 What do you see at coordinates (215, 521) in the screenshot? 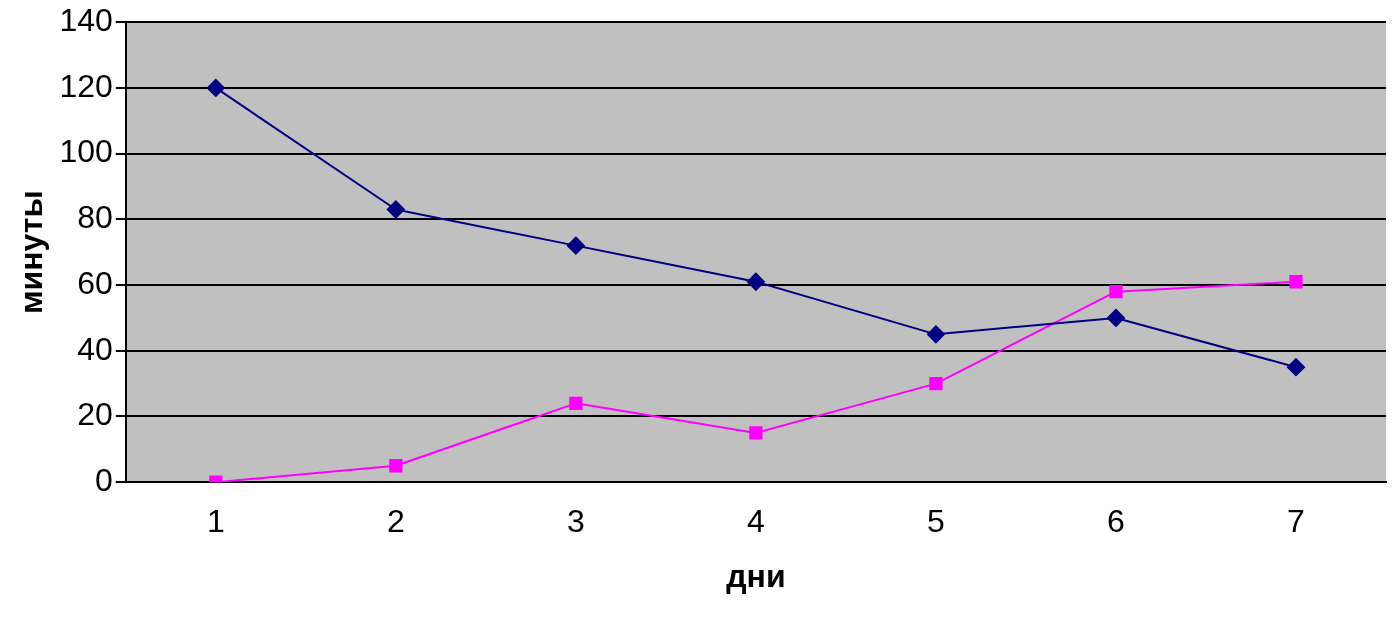
I see `x-tick-label: 1` at bounding box center [215, 521].